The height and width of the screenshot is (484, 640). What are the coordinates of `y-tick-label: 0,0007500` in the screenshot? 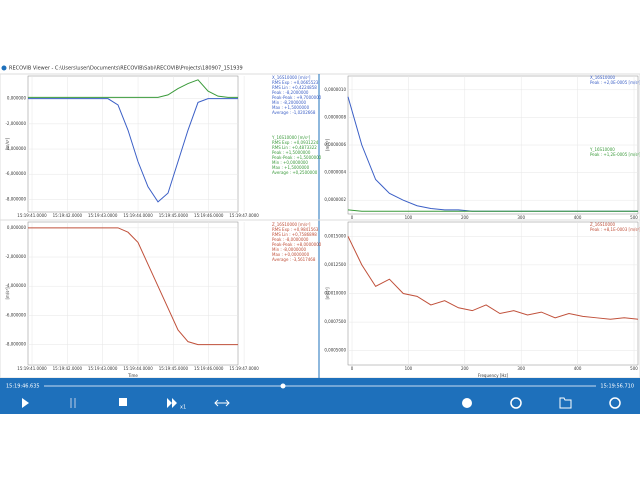 It's located at (335, 321).